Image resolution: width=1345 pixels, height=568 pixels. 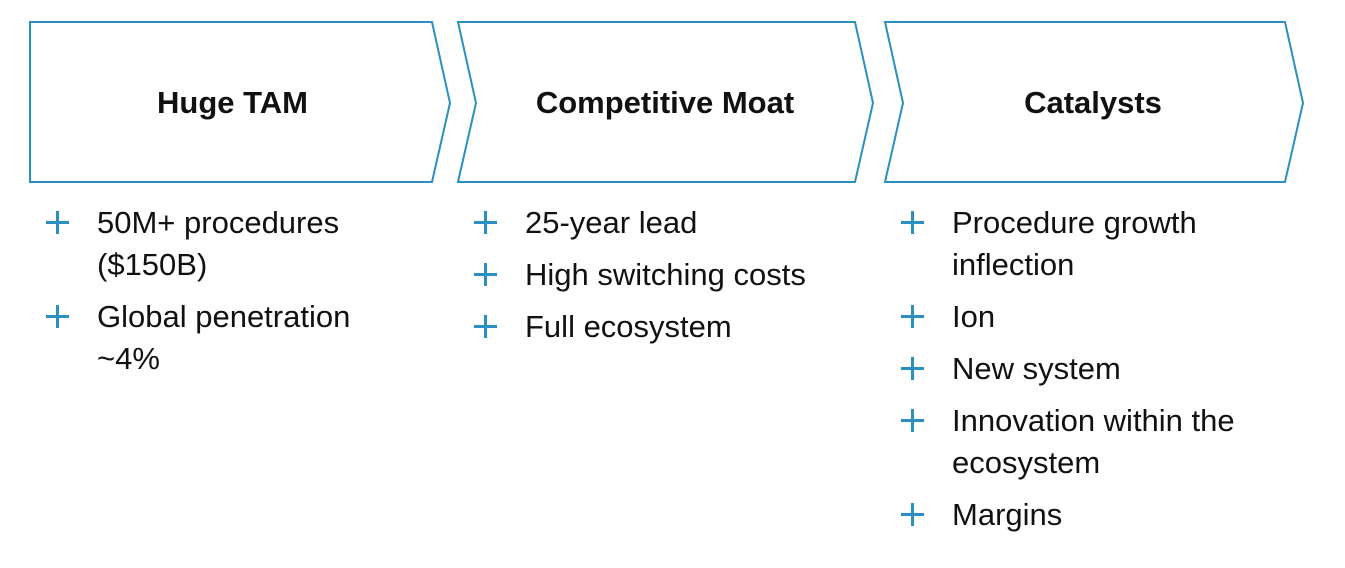 I want to click on list-item: High switching costs, so click(x=668, y=275).